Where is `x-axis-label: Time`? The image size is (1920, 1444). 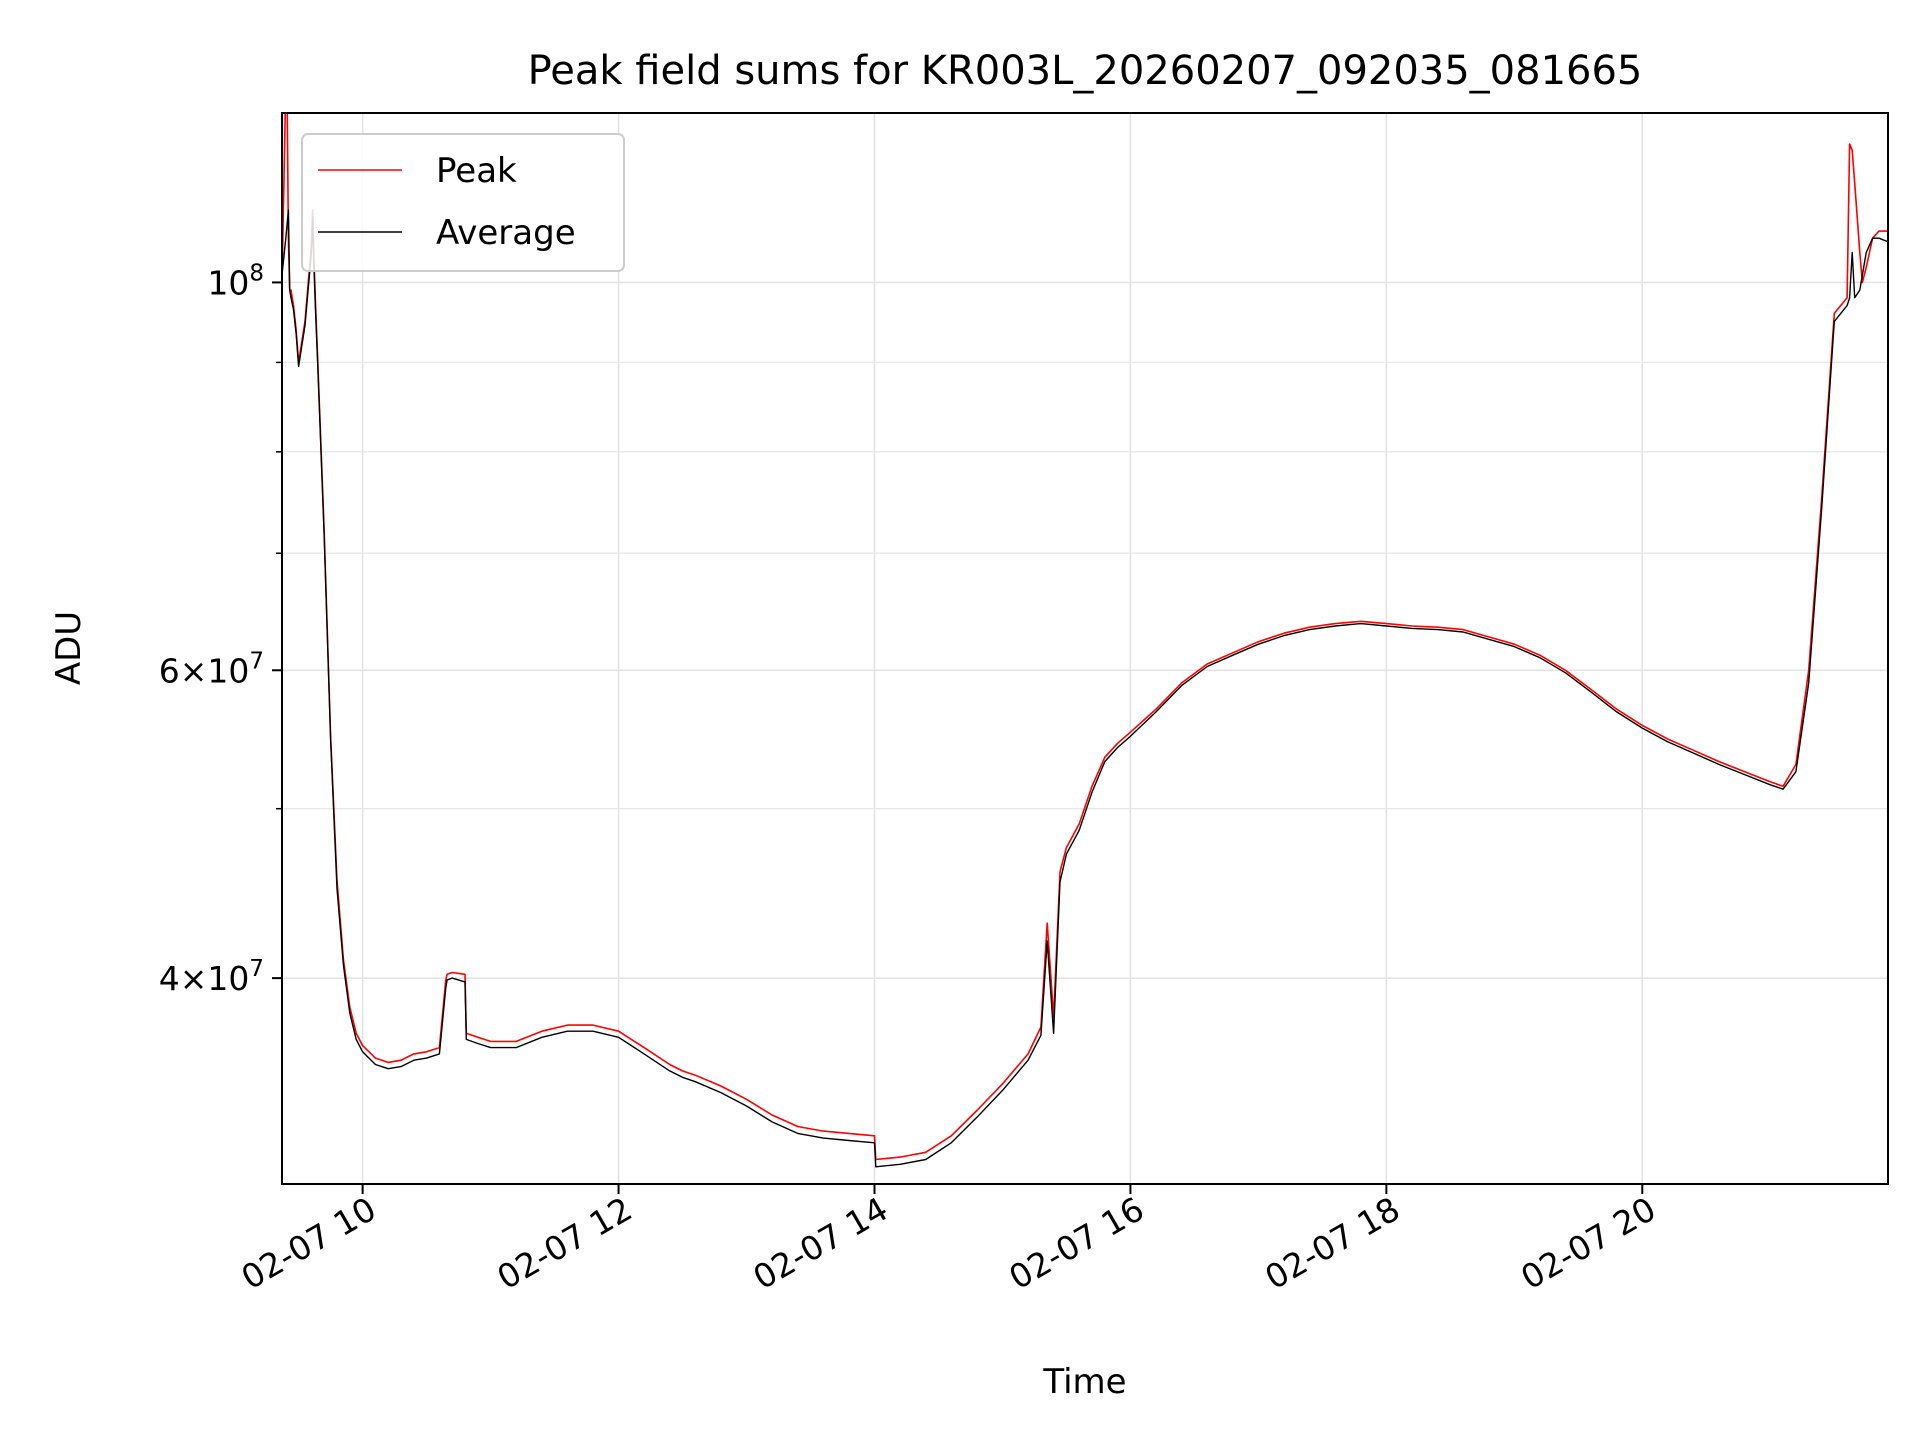 x-axis-label: Time is located at coordinates (1084, 1382).